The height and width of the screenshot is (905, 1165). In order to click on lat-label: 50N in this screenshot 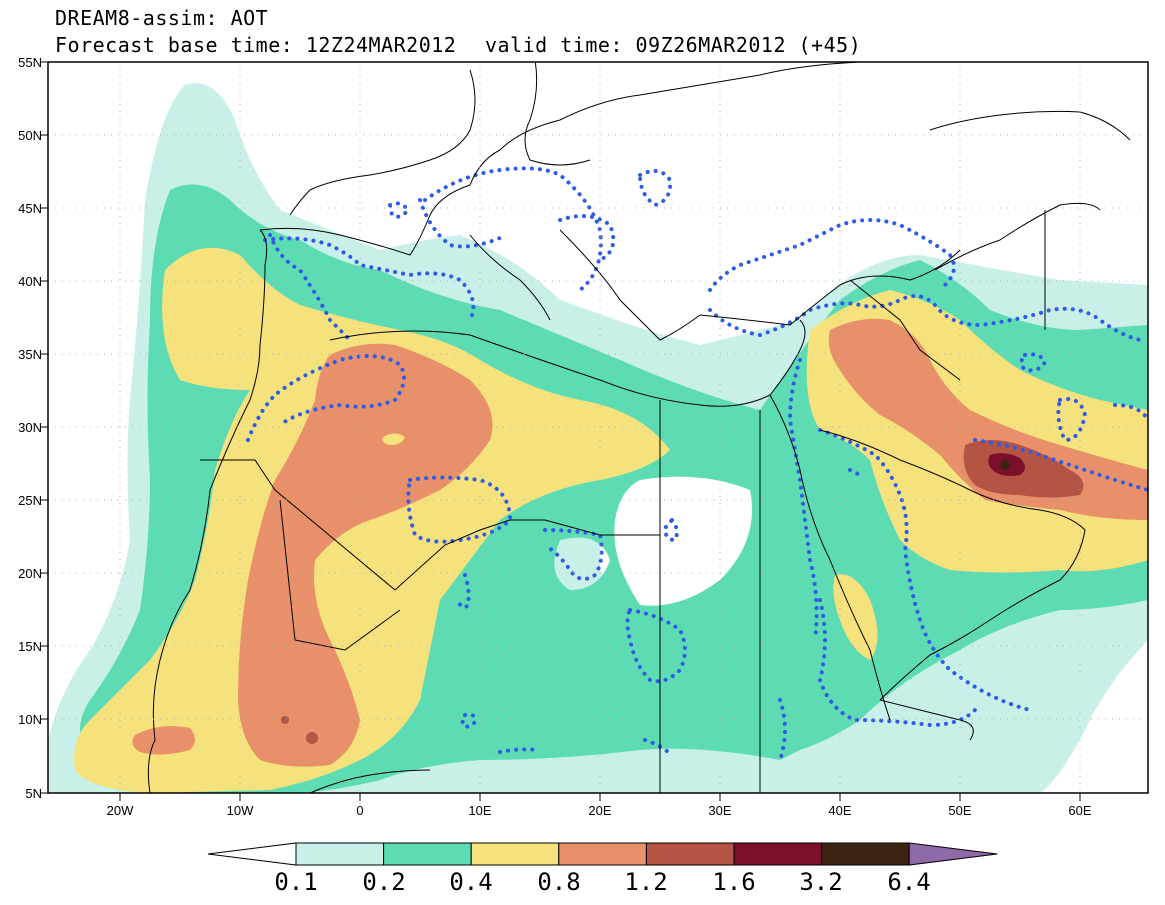, I will do `click(30, 135)`.